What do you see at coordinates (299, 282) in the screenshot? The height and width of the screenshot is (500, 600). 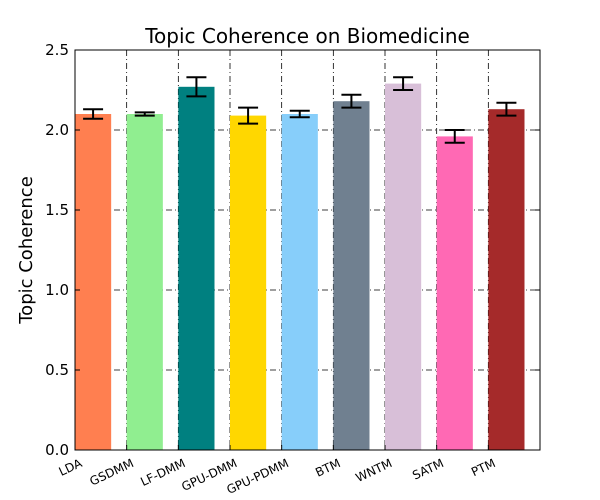 I see `bar-gpu-pdmm` at bounding box center [299, 282].